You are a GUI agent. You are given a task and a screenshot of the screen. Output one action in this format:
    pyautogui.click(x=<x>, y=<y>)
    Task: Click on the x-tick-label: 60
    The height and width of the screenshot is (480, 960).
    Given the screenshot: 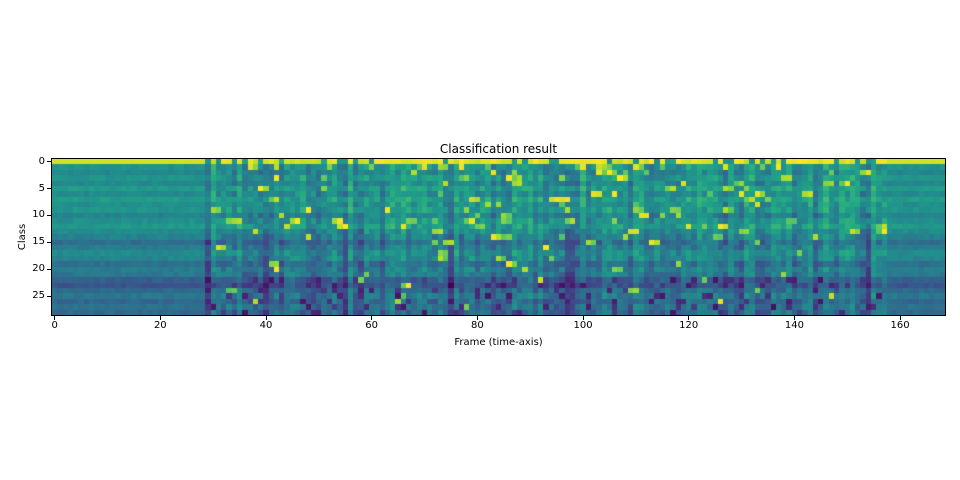 What is the action you would take?
    pyautogui.click(x=372, y=325)
    